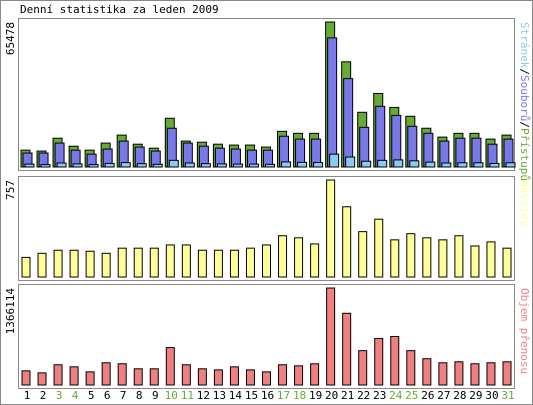 Image resolution: width=533 pixels, height=405 pixels. What do you see at coordinates (411, 395) in the screenshot?
I see `x-tick-label: 25` at bounding box center [411, 395].